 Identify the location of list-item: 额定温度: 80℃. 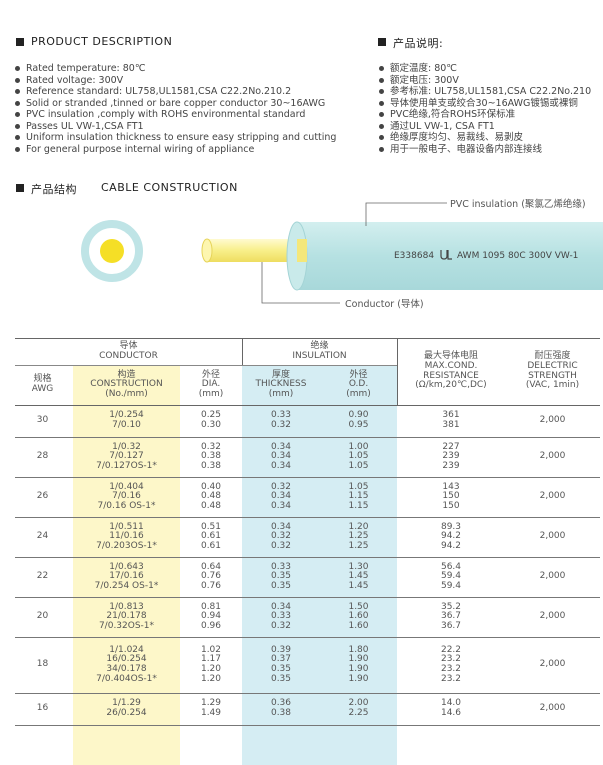
(484, 69).